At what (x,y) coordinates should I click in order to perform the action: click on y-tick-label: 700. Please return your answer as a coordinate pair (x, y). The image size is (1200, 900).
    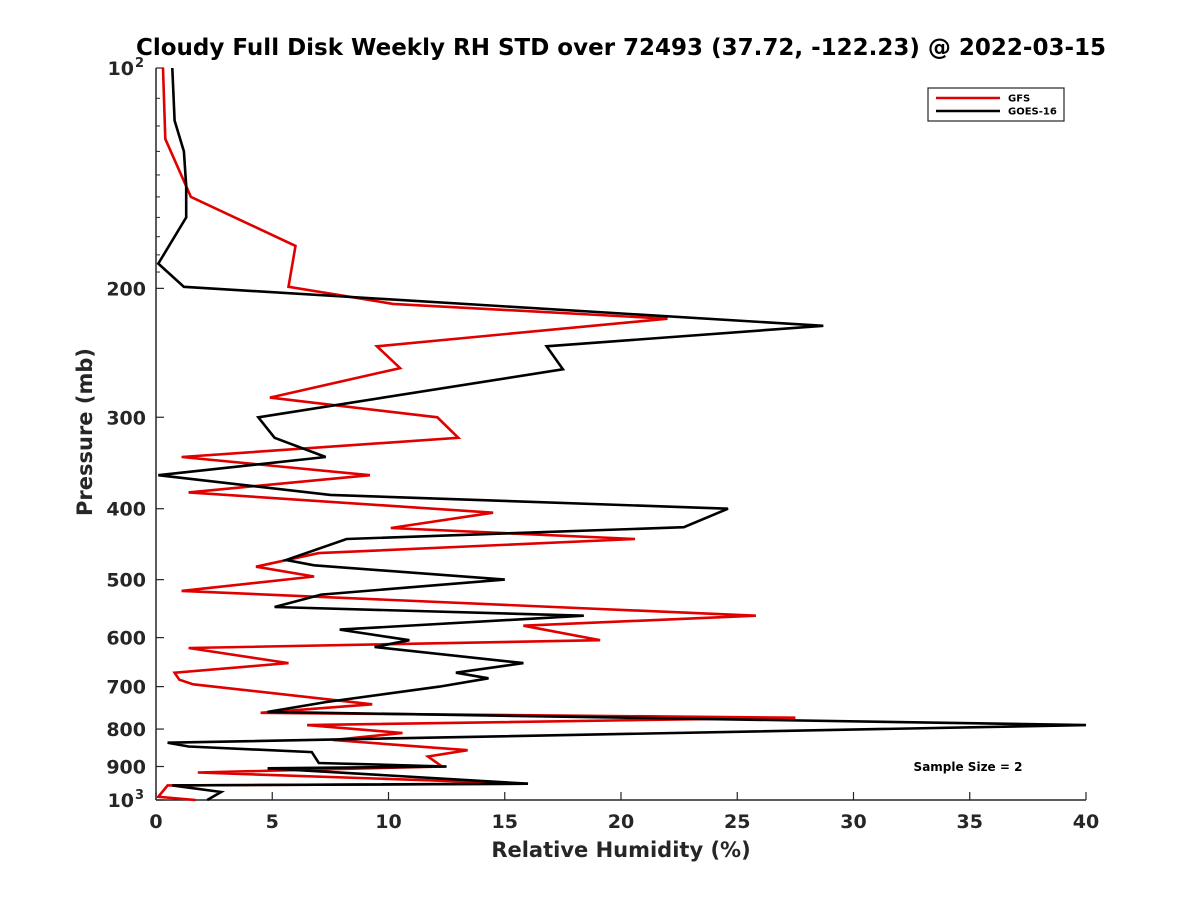
    Looking at the image, I should click on (126, 688).